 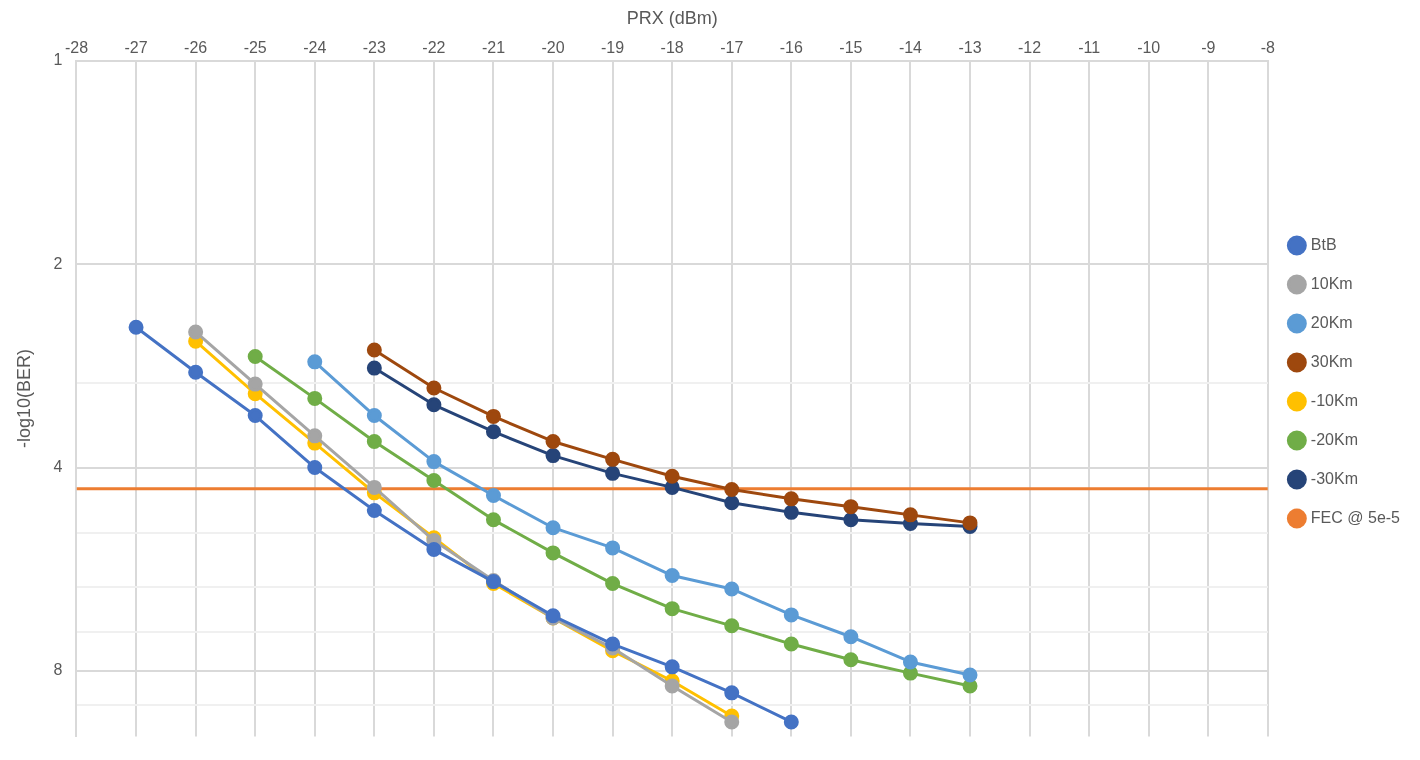 What do you see at coordinates (58, 466) in the screenshot?
I see `y-tick-label: 4` at bounding box center [58, 466].